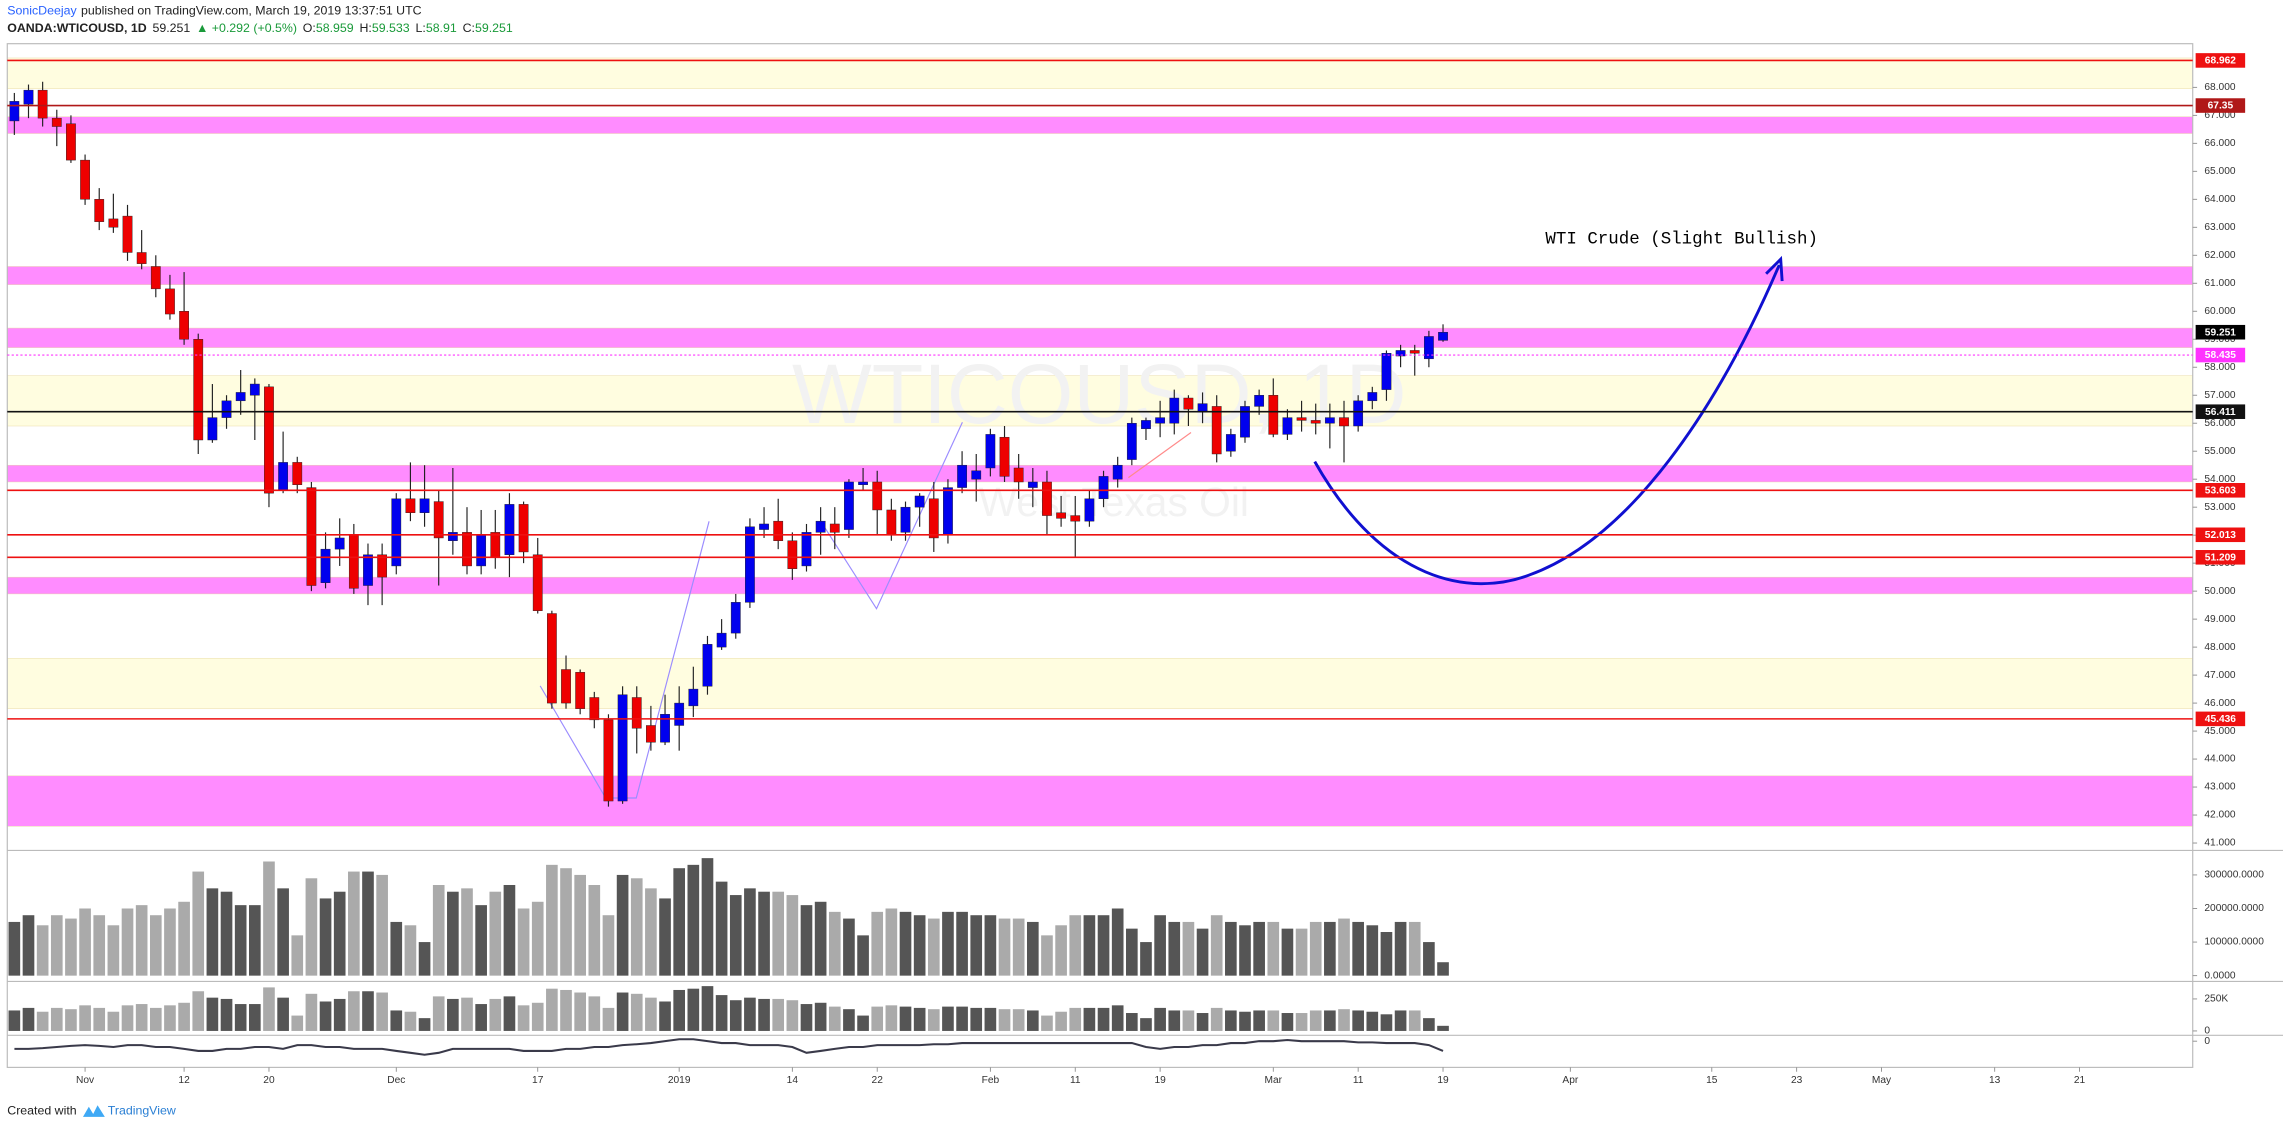 The image size is (2283, 1130). What do you see at coordinates (1681, 239) in the screenshot?
I see `annotation: WTI Crude (Slight Bullish)` at bounding box center [1681, 239].